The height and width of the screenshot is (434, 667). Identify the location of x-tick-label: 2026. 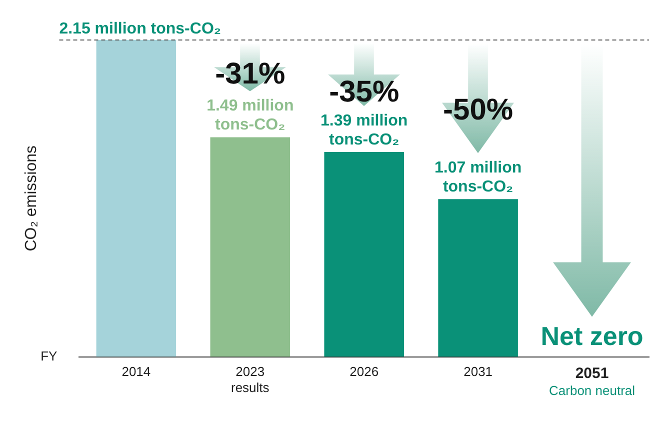
(364, 372).